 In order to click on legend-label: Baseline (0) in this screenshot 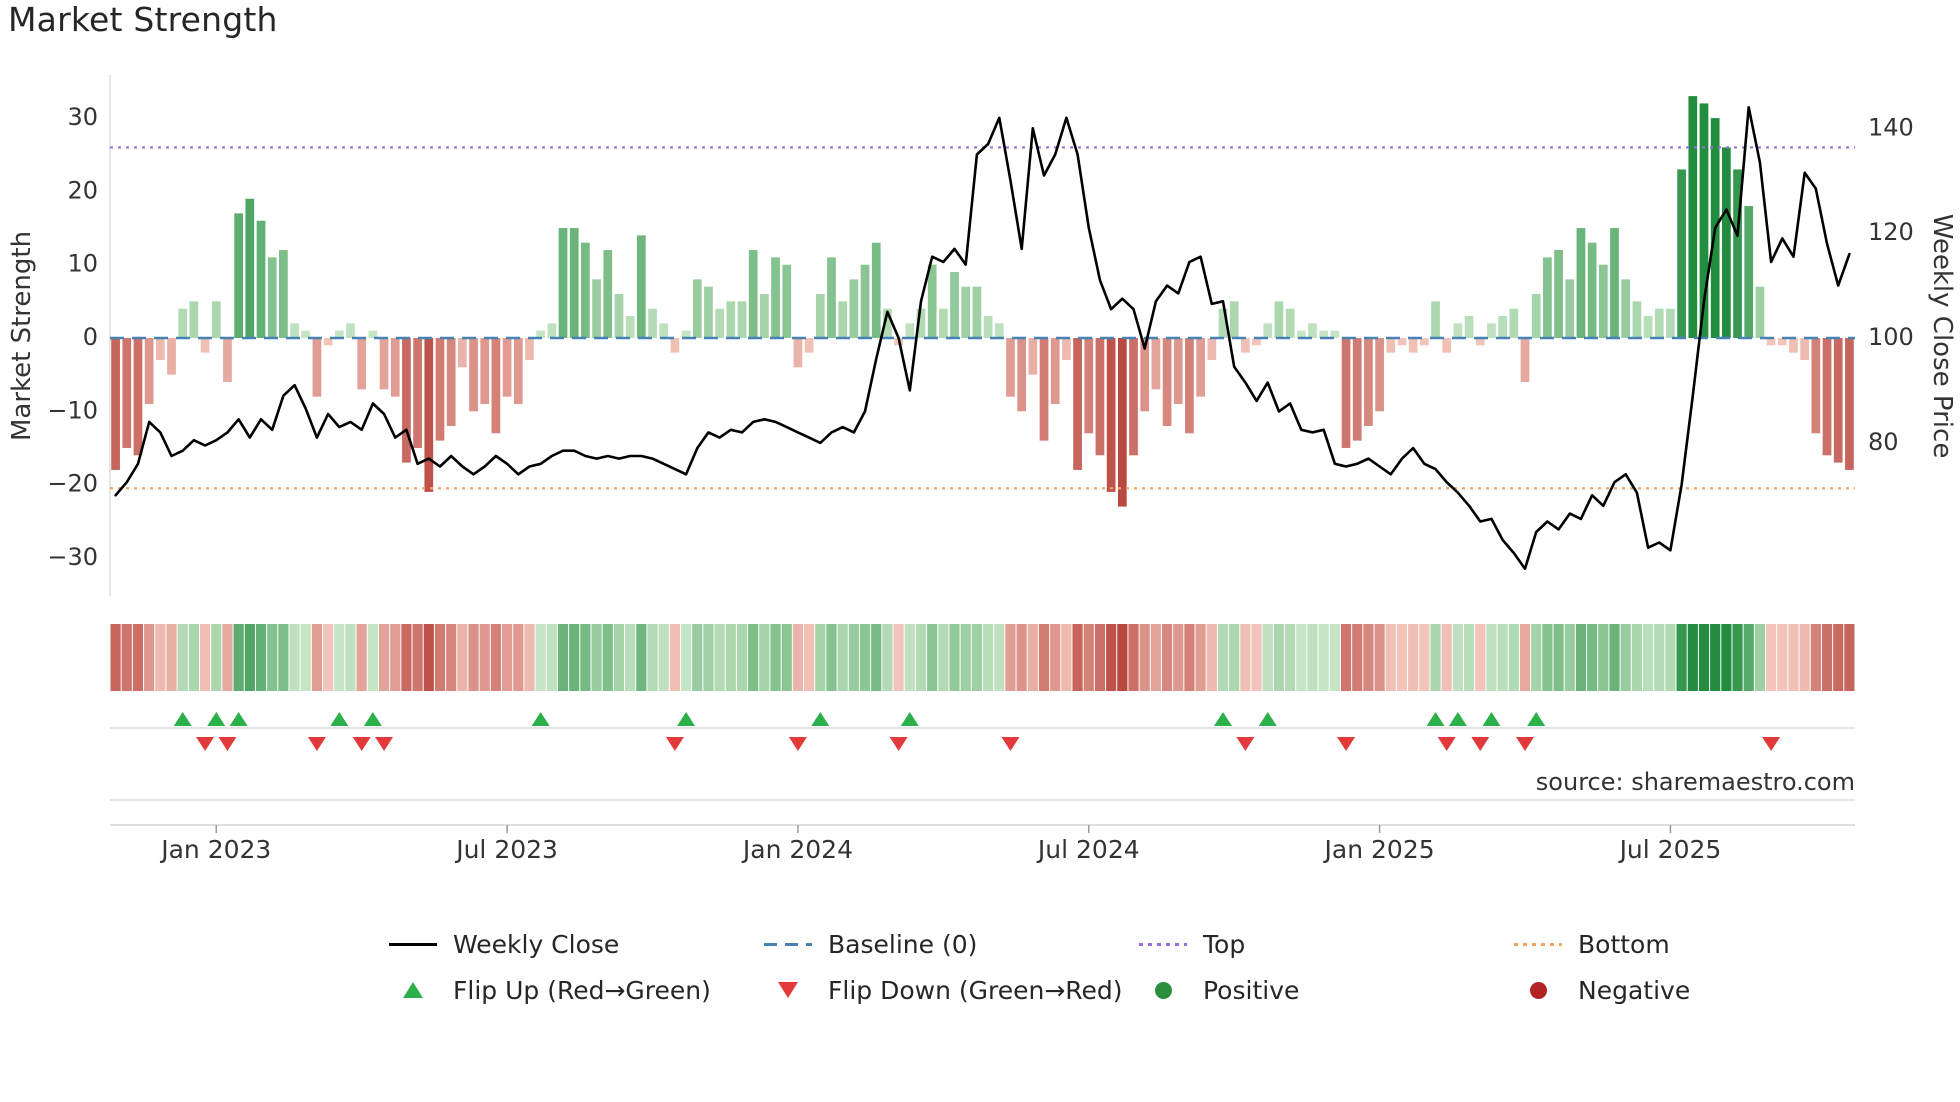, I will do `click(903, 944)`.